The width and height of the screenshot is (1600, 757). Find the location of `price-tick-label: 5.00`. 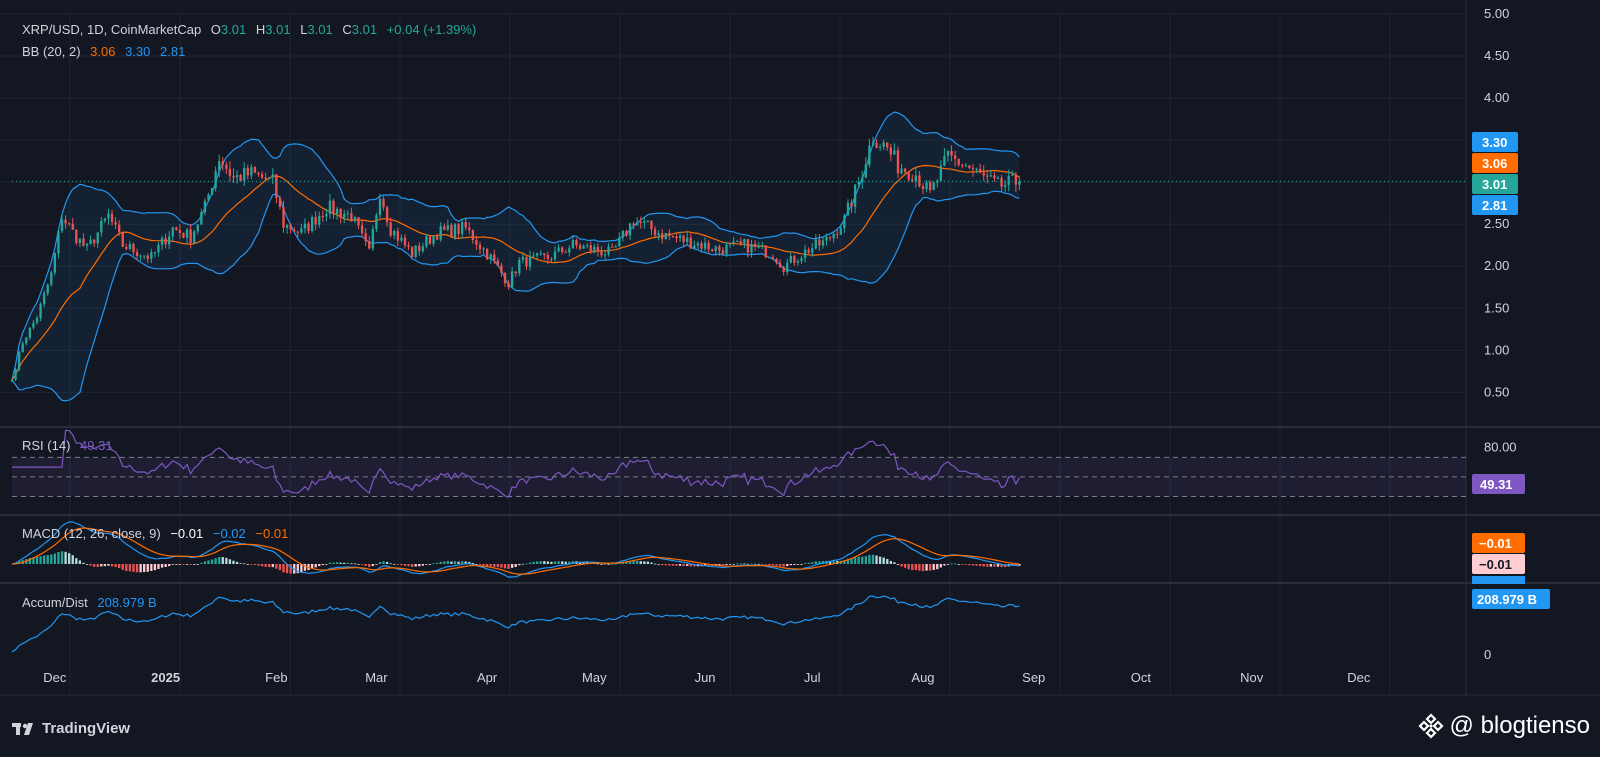

price-tick-label: 5.00 is located at coordinates (1496, 13).